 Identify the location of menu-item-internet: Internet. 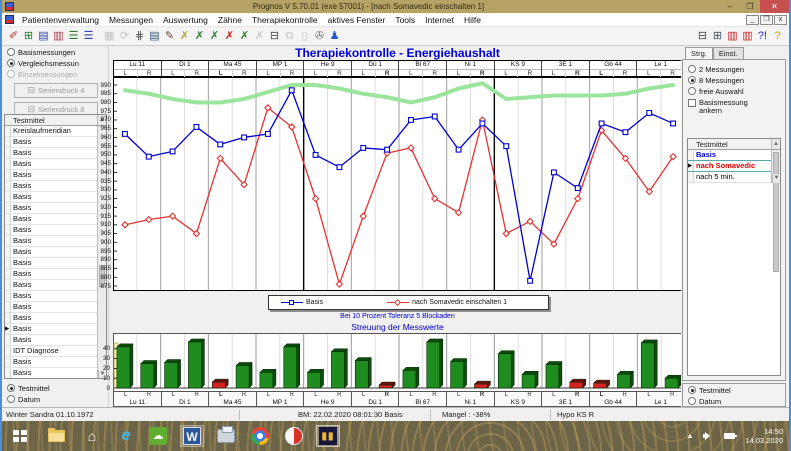
(439, 19).